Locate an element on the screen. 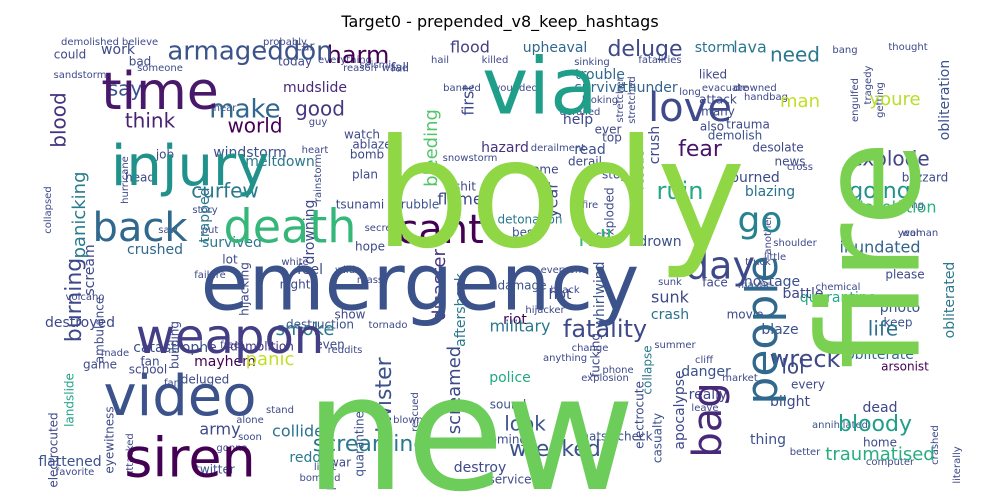 This screenshot has width=1000, height=500. word-bleeding: bleeding is located at coordinates (431, 148).